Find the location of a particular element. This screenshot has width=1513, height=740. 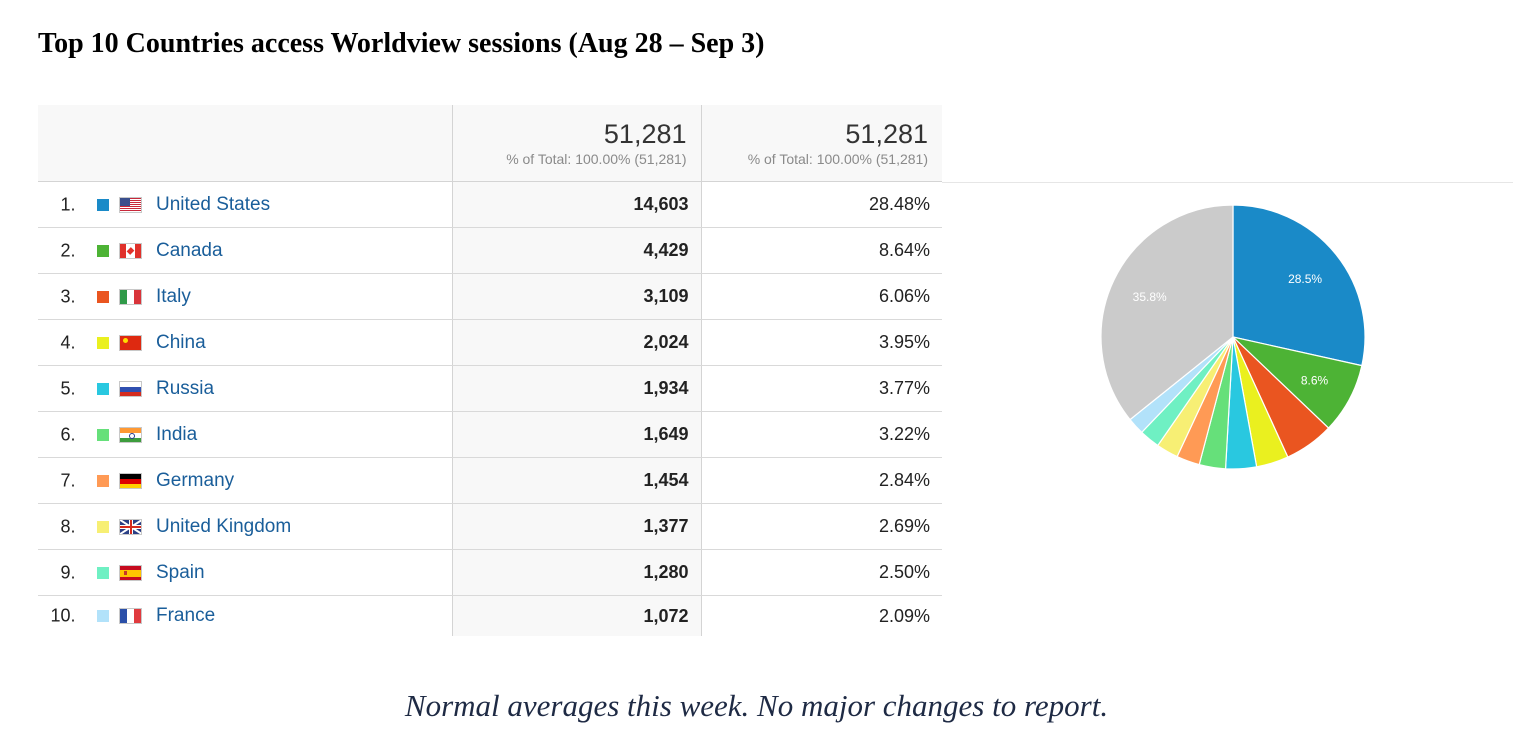

country-cell: 9. Spain is located at coordinates (245, 572).